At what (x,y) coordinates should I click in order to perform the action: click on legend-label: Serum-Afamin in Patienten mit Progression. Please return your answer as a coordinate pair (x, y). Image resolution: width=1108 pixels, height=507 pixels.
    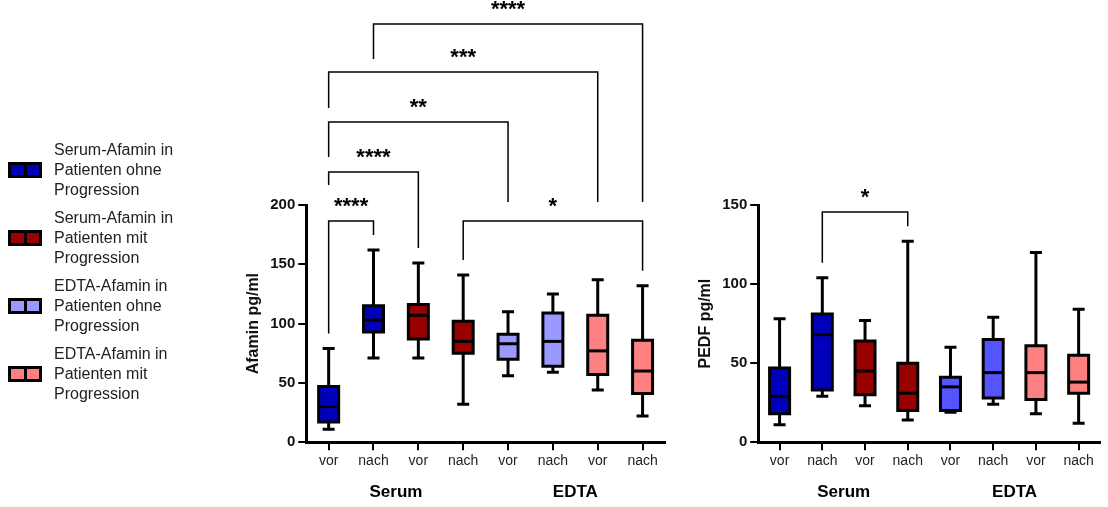
    Looking at the image, I should click on (114, 238).